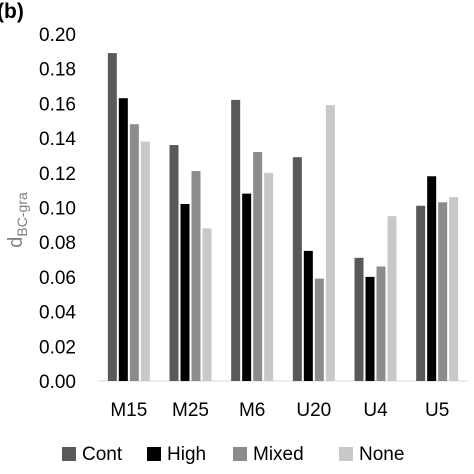 The height and width of the screenshot is (474, 474). Describe the element at coordinates (392, 298) in the screenshot. I see `bar-none-u4` at that location.